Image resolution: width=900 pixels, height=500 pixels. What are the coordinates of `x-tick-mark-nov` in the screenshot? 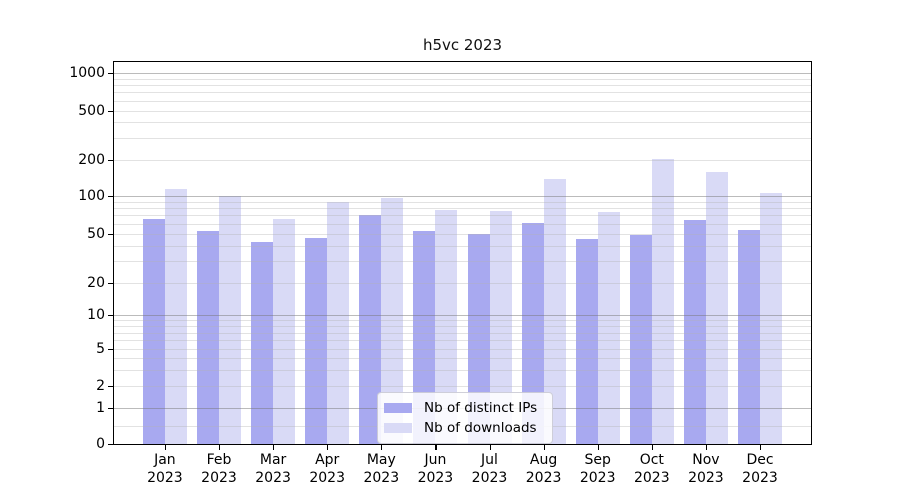 It's located at (706, 447).